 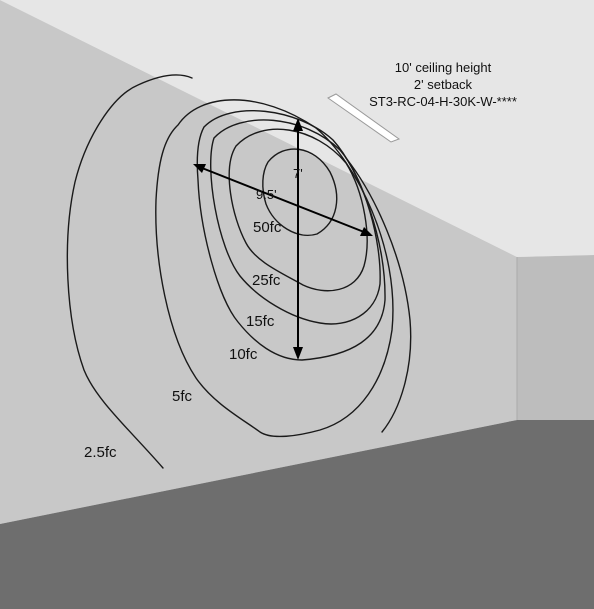 I want to click on contour-15fc, so click(x=295, y=222).